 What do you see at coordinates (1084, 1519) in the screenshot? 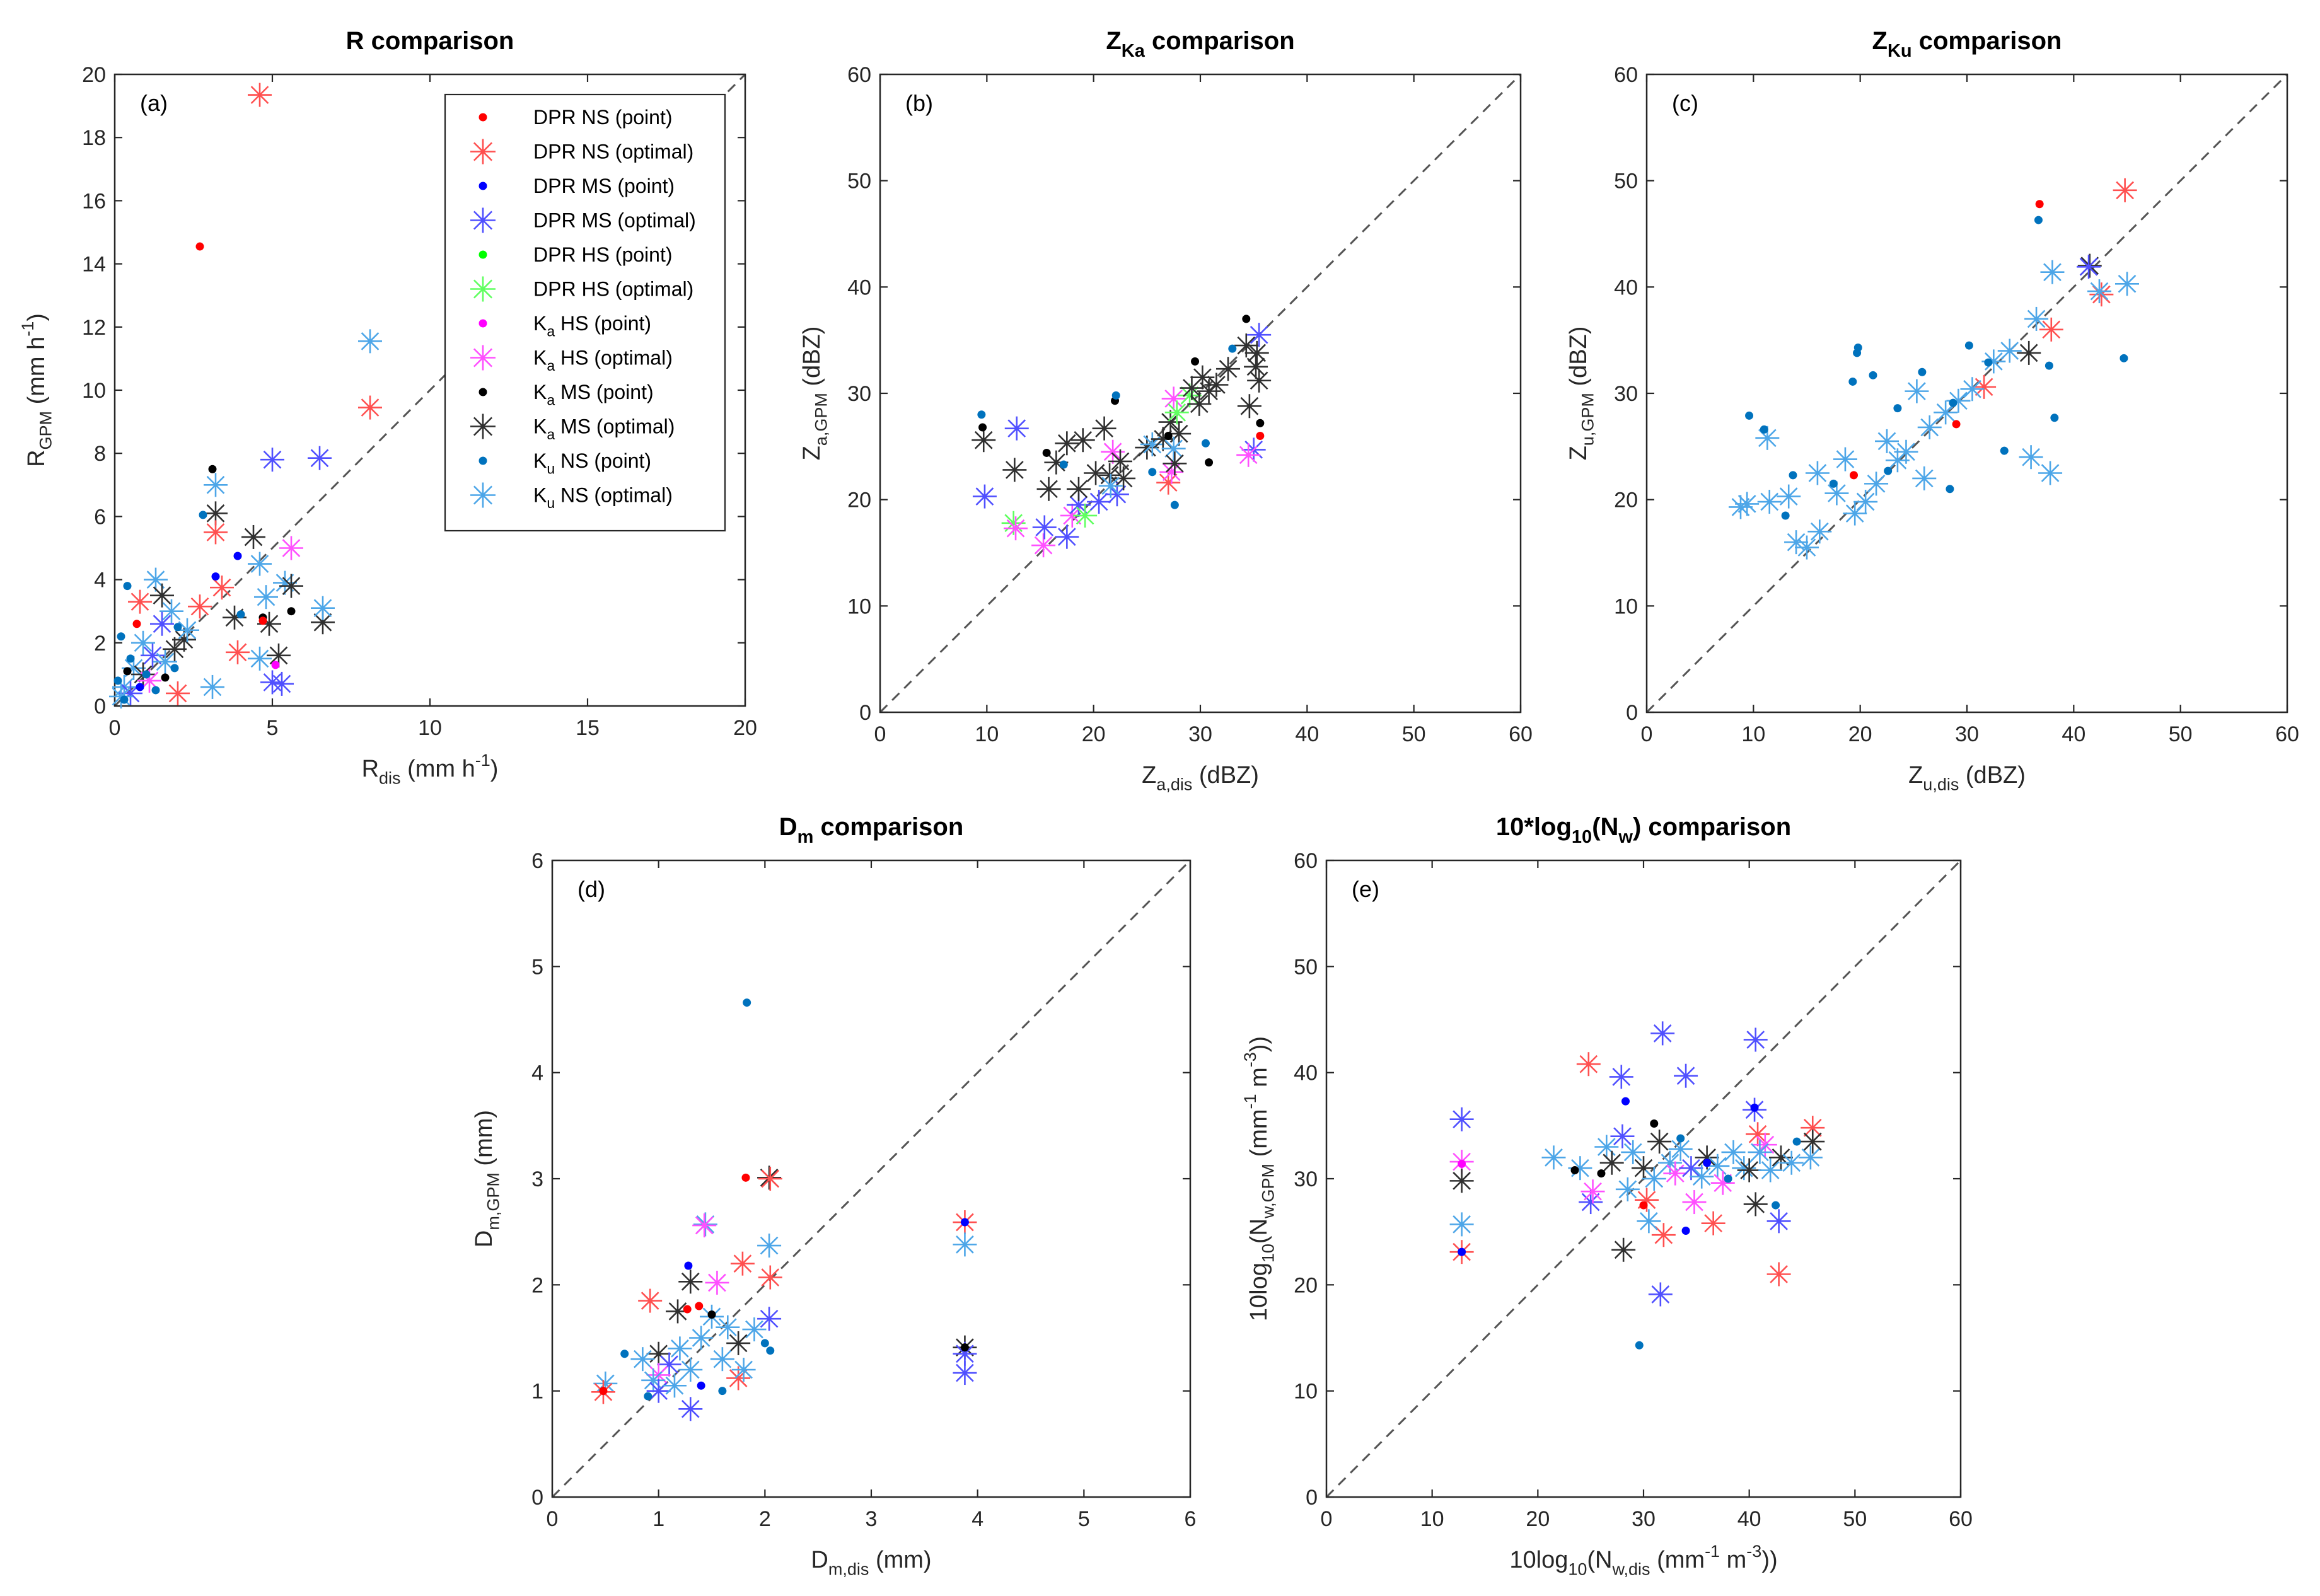
I see `x-tick-label: 5` at bounding box center [1084, 1519].